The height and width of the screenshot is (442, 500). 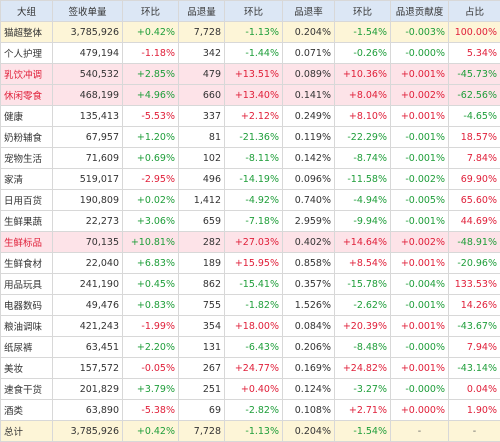 I want to click on group-cell: 生鲜食材, so click(x=27, y=263).